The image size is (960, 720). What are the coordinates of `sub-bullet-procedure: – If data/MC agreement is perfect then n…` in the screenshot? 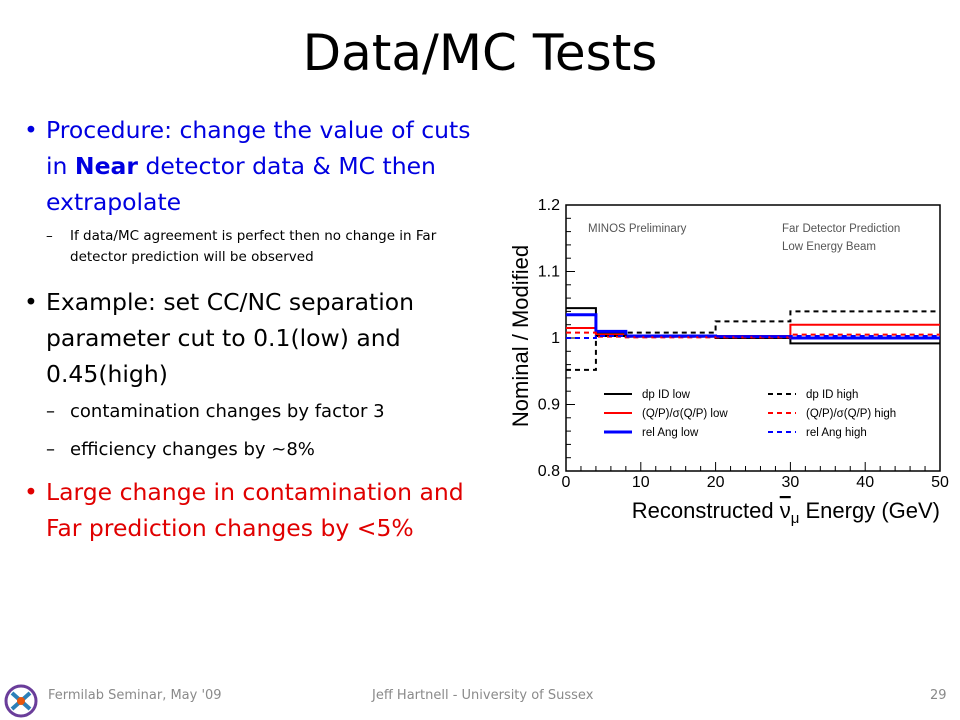 It's located at (250, 247).